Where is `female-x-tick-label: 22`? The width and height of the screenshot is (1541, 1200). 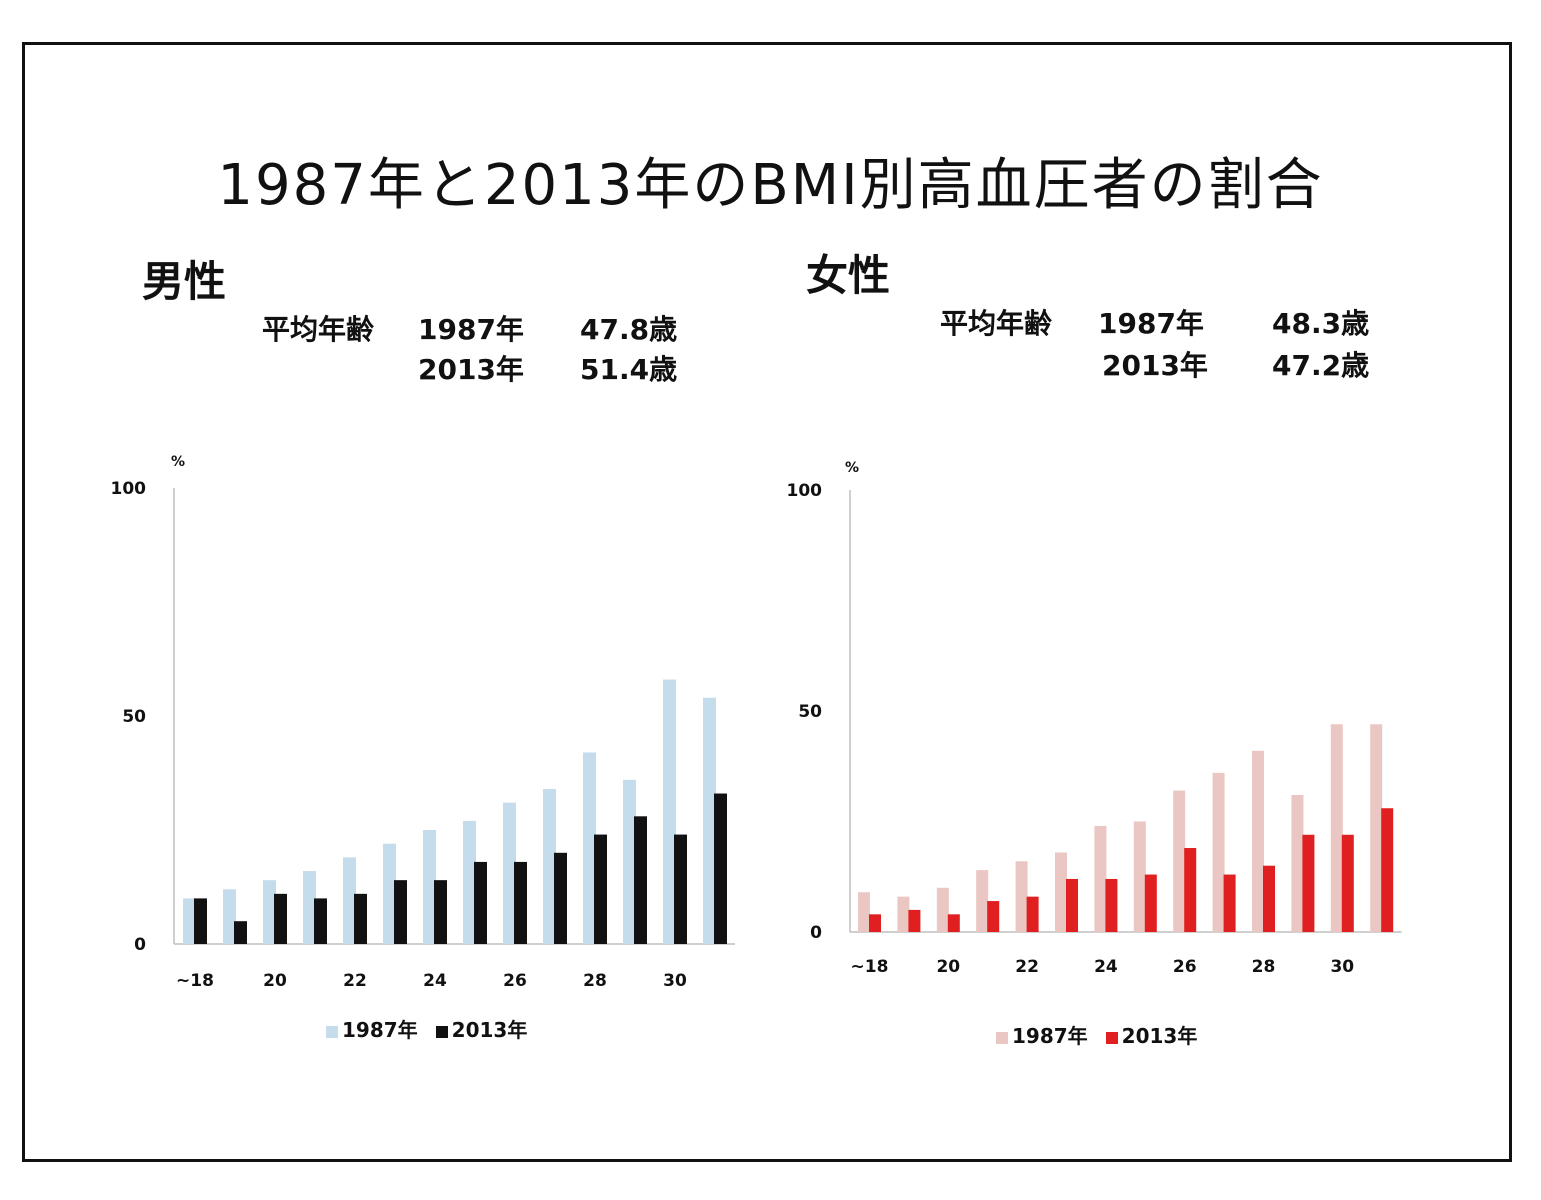
female-x-tick-label: 22 is located at coordinates (1027, 967).